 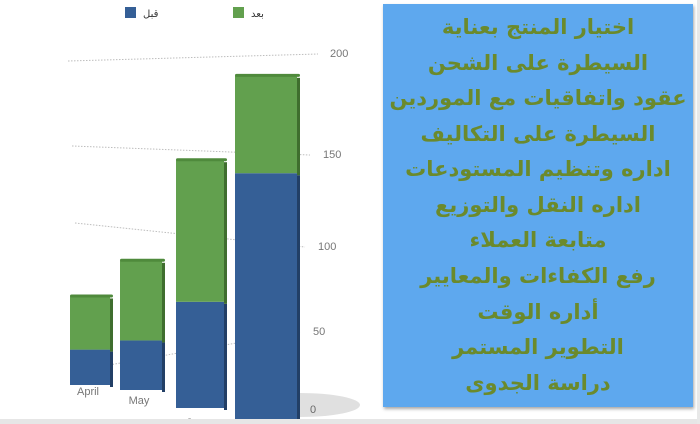 What do you see at coordinates (538, 275) in the screenshot?
I see `panel-line: رفع الكفاءات والمعايير` at bounding box center [538, 275].